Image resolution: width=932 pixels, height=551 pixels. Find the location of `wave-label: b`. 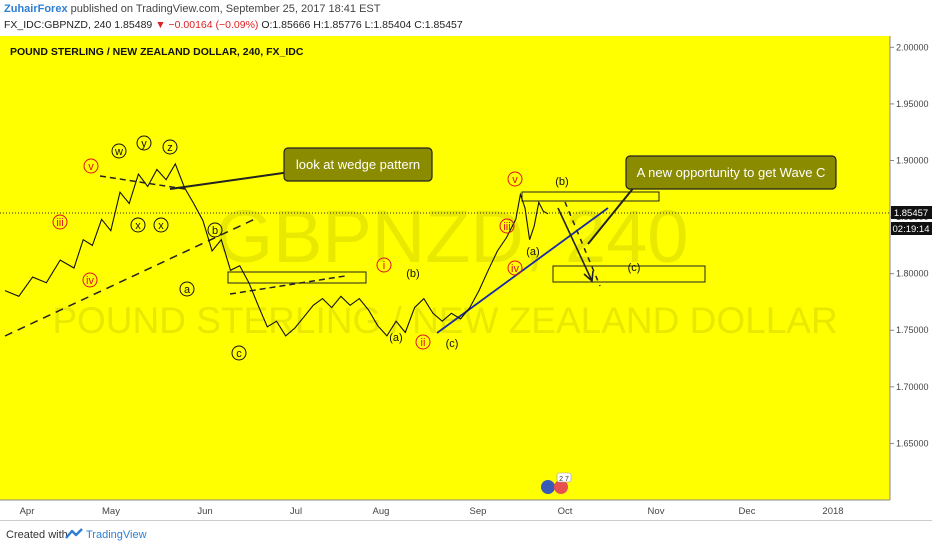

wave-label: b is located at coordinates (215, 231).